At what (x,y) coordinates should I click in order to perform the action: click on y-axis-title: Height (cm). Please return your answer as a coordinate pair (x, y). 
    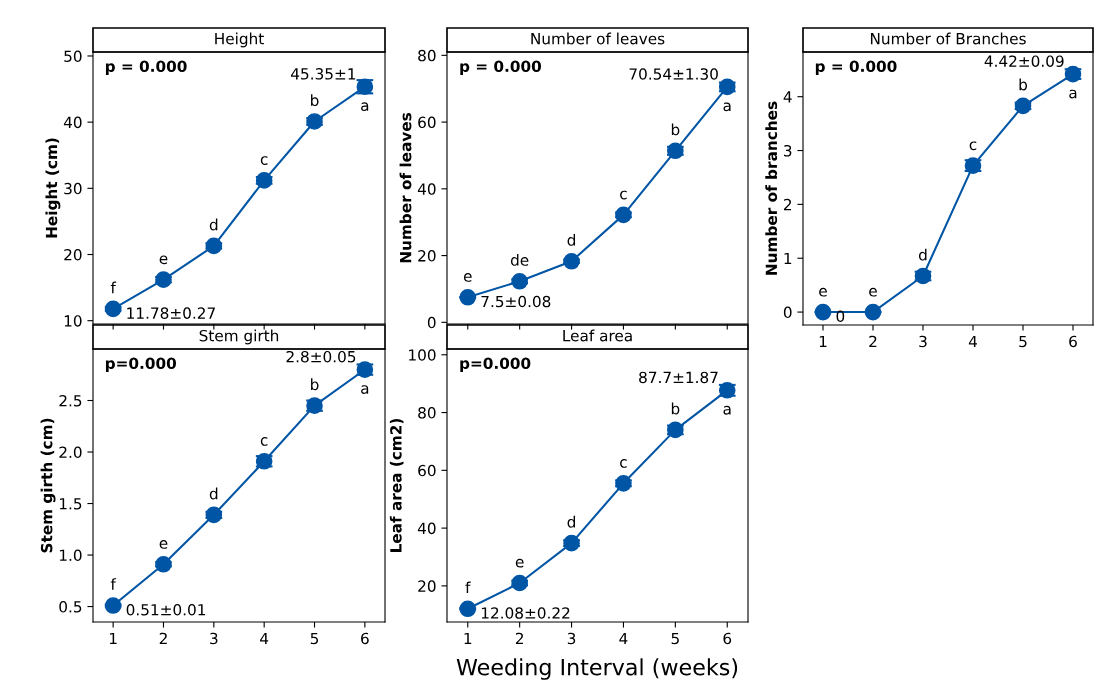
    Looking at the image, I should click on (53, 188).